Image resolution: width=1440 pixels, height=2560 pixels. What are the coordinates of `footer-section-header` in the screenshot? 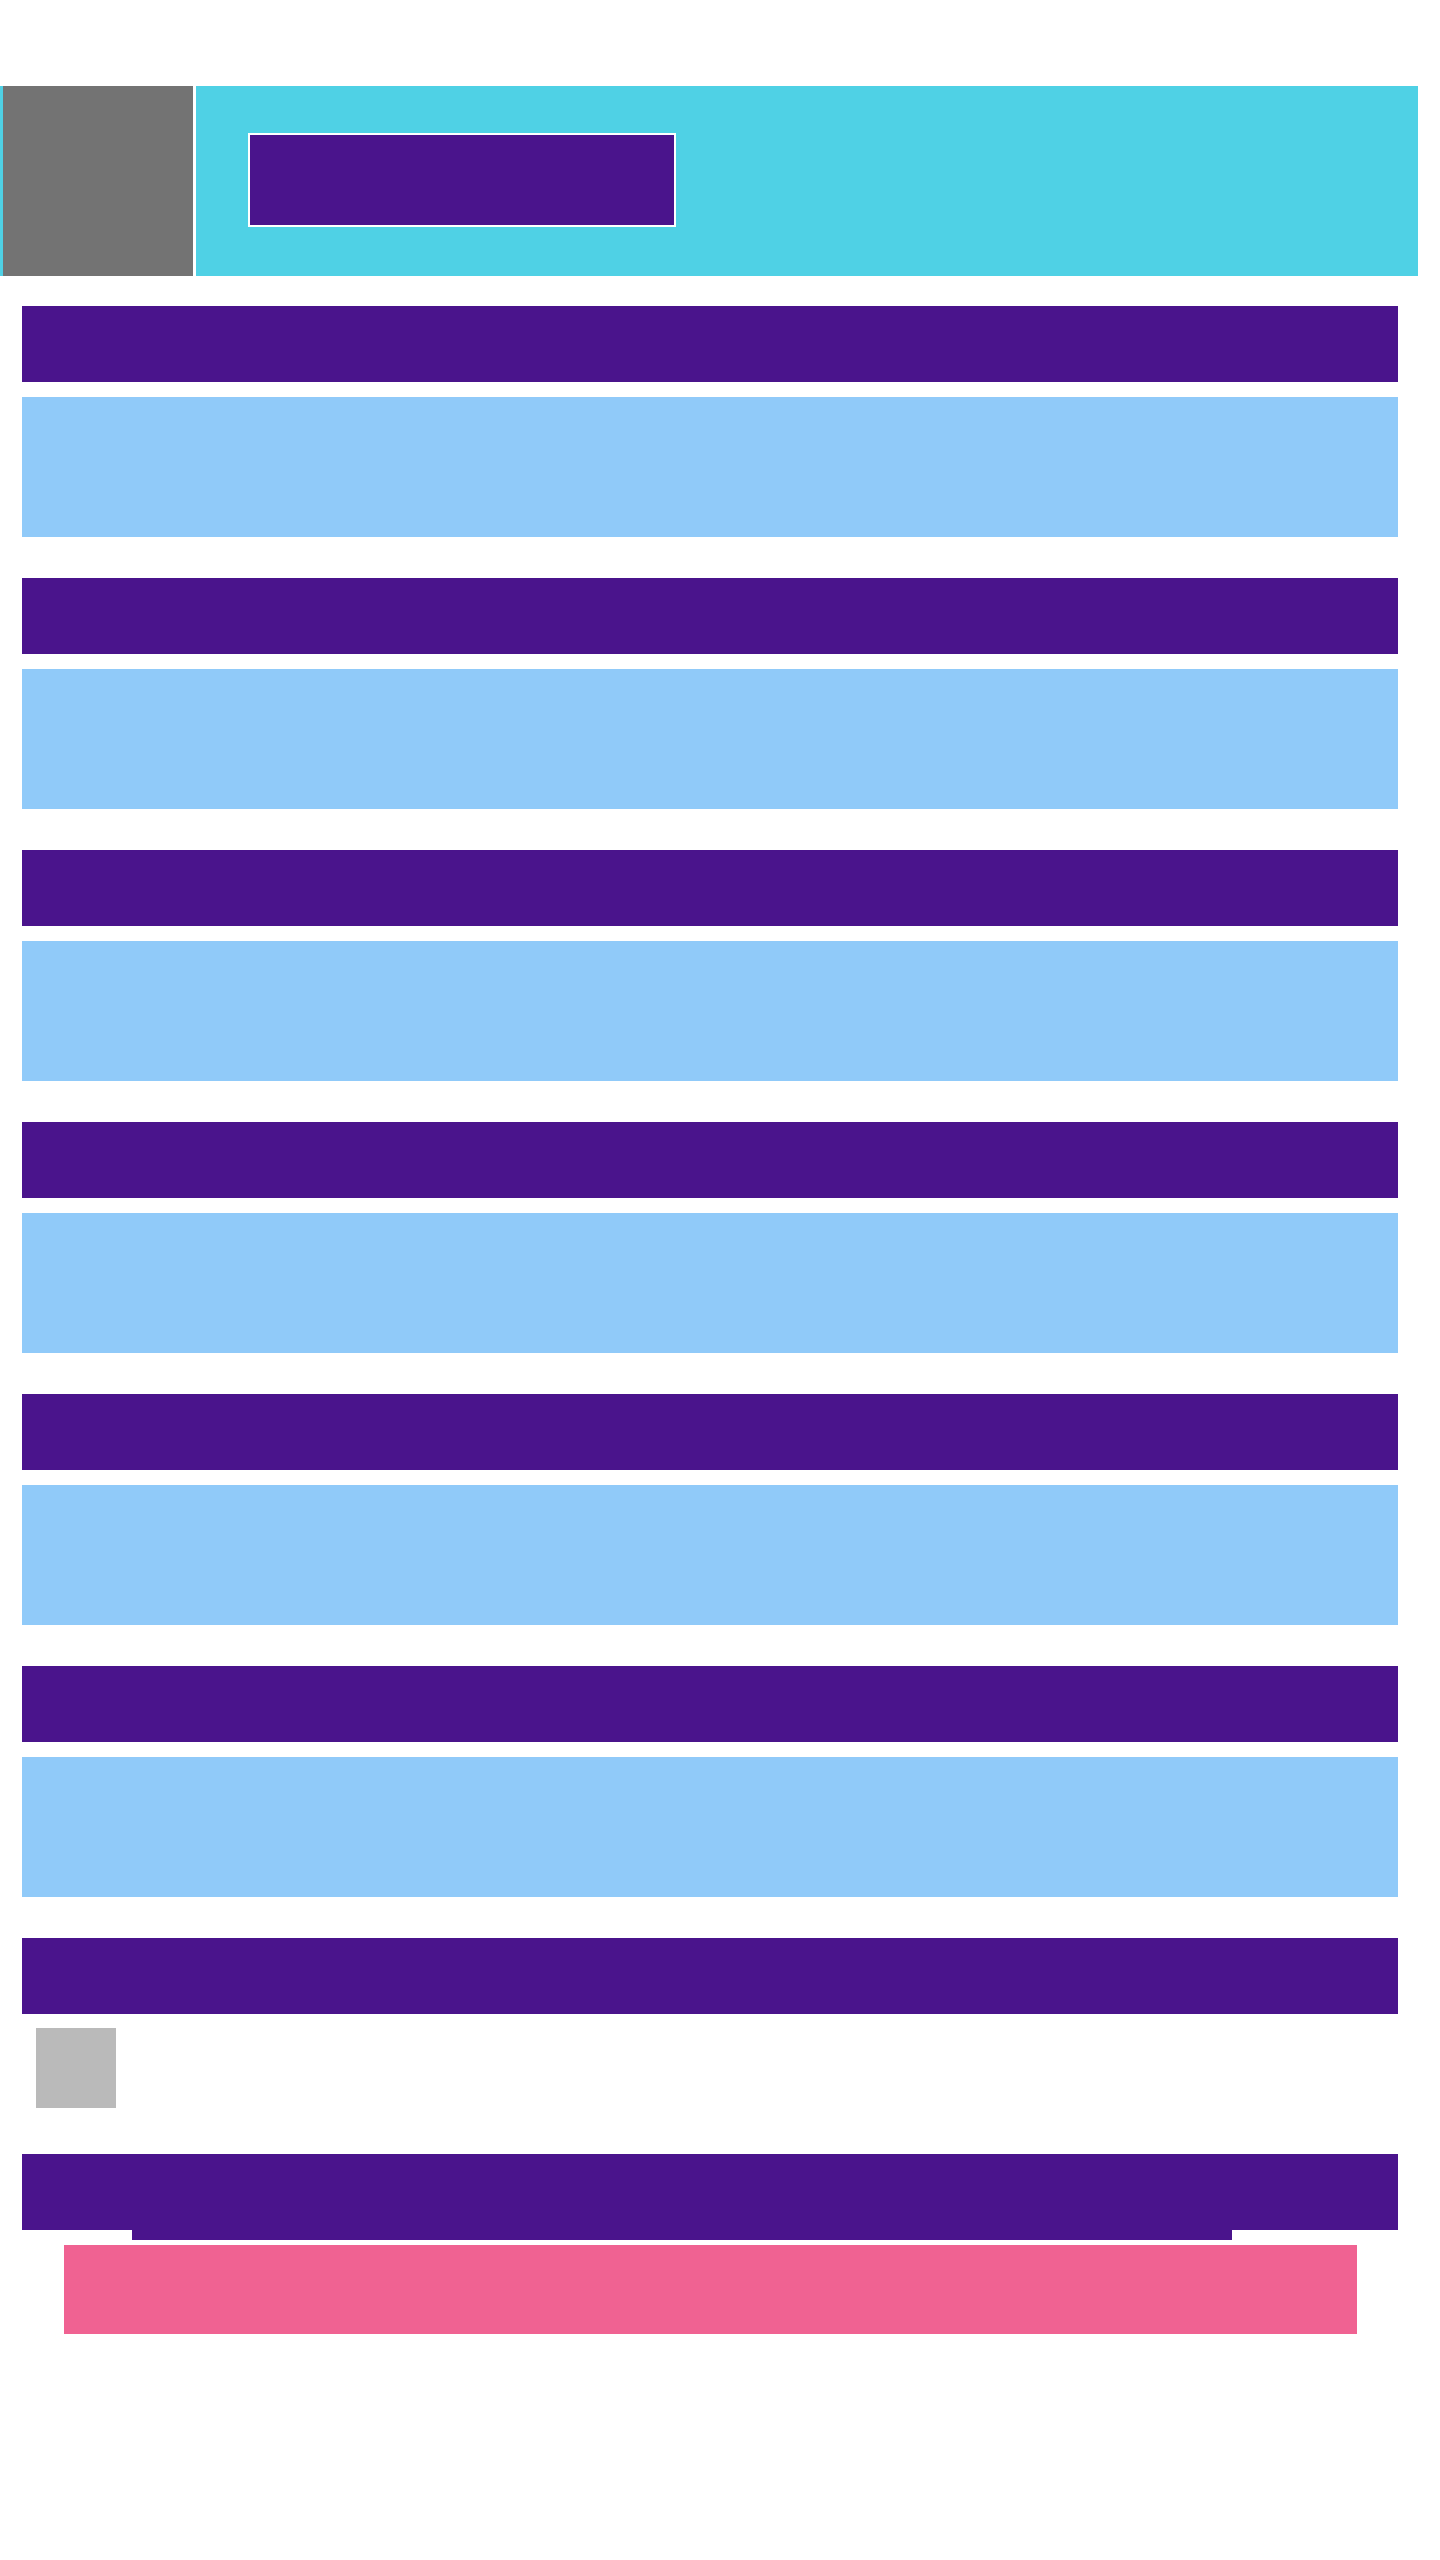 It's located at (710, 2192).